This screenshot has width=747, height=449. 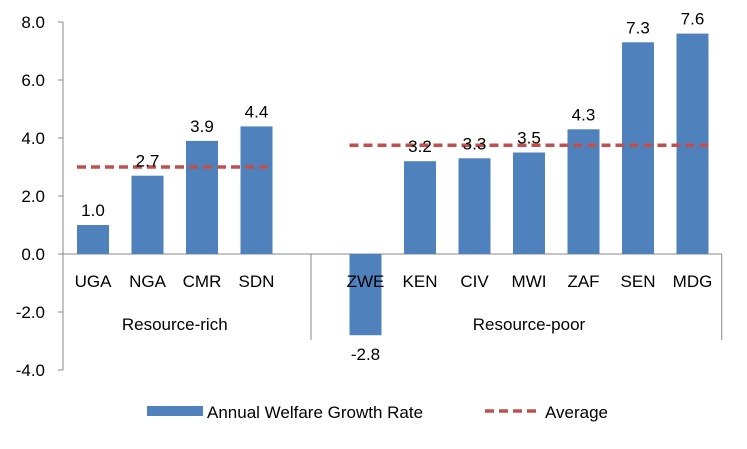 I want to click on bar-mwi, so click(x=529, y=203).